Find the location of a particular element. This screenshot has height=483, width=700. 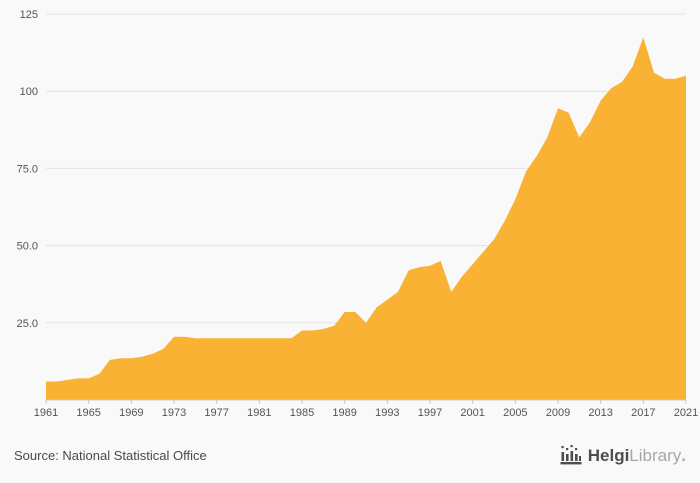

x-tick-label: 2001 is located at coordinates (472, 413).